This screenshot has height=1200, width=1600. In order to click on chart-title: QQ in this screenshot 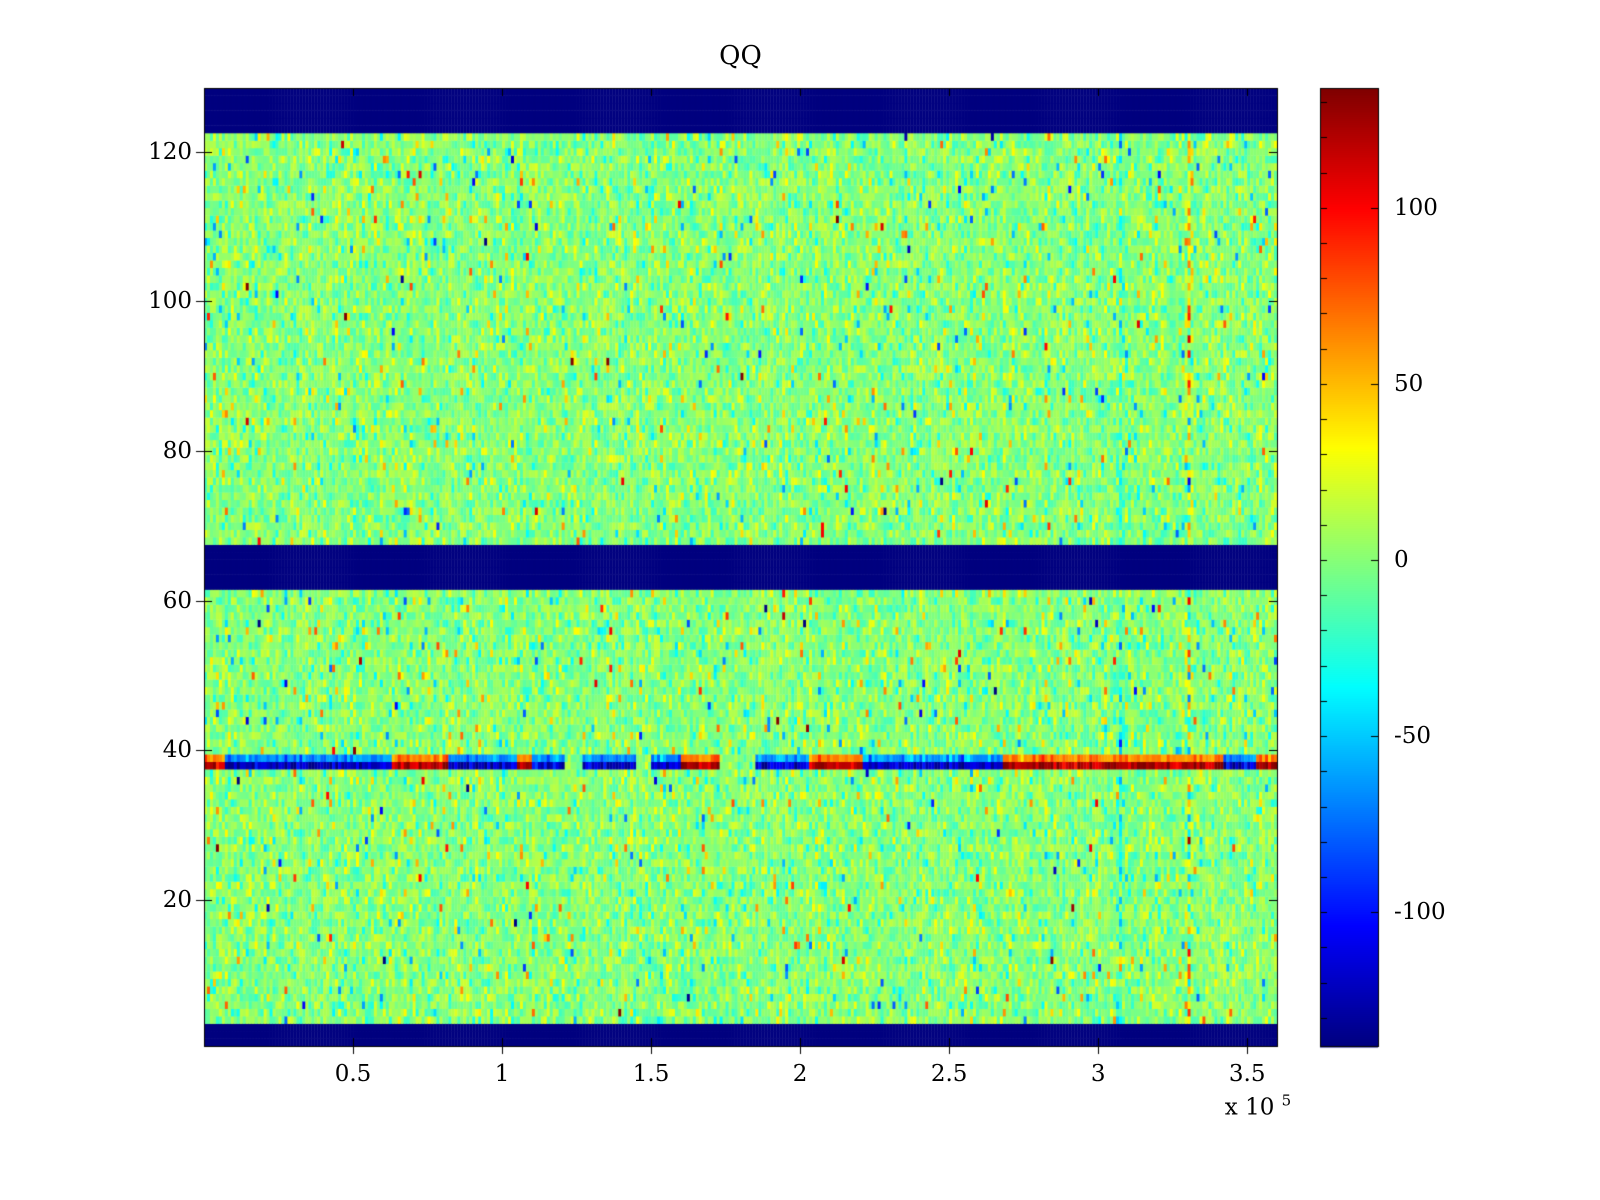, I will do `click(740, 56)`.